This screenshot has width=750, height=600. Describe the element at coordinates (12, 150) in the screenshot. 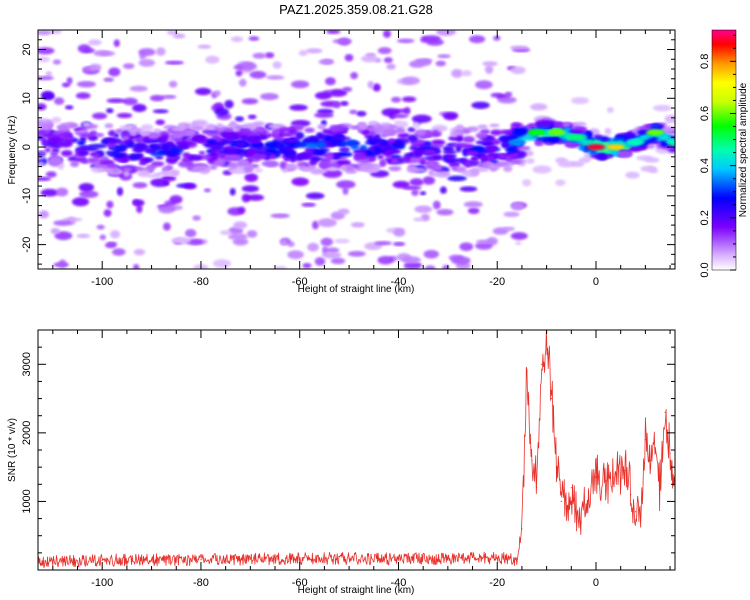

I see `spectrogram-y-axis-label: Frequency (Hz)` at that location.